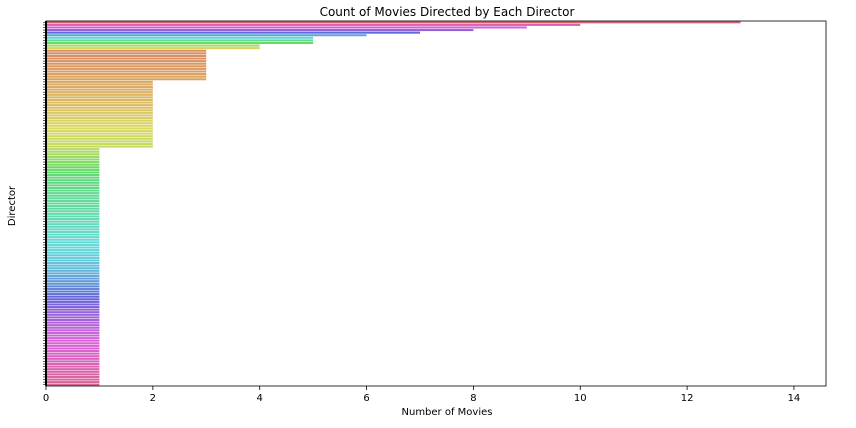  I want to click on x-tick-label: 12, so click(687, 398).